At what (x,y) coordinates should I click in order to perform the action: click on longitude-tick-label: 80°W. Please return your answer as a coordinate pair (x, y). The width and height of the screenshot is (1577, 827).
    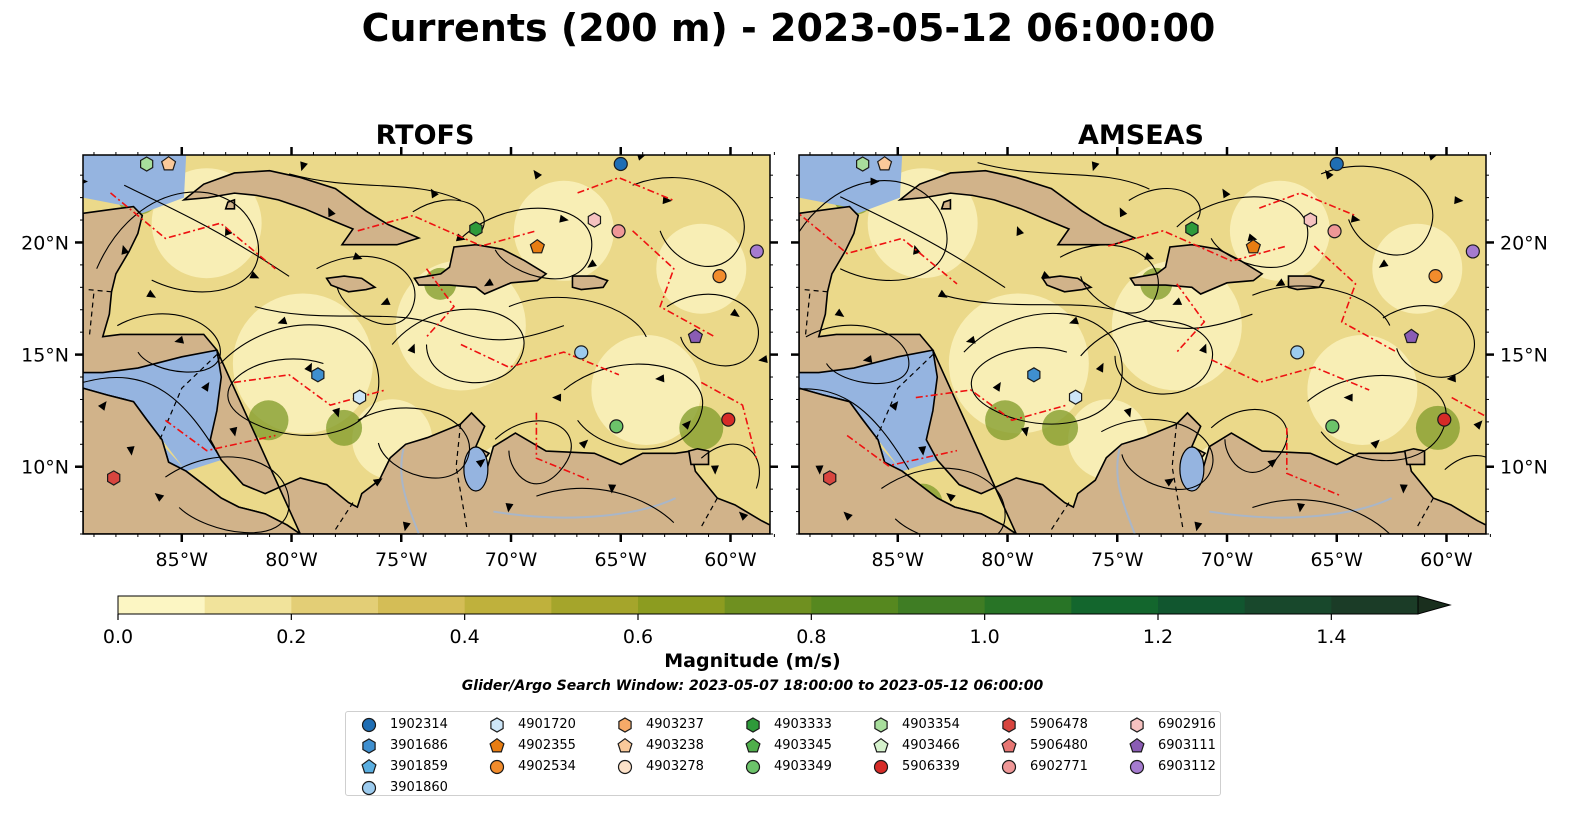
    Looking at the image, I should click on (1007, 560).